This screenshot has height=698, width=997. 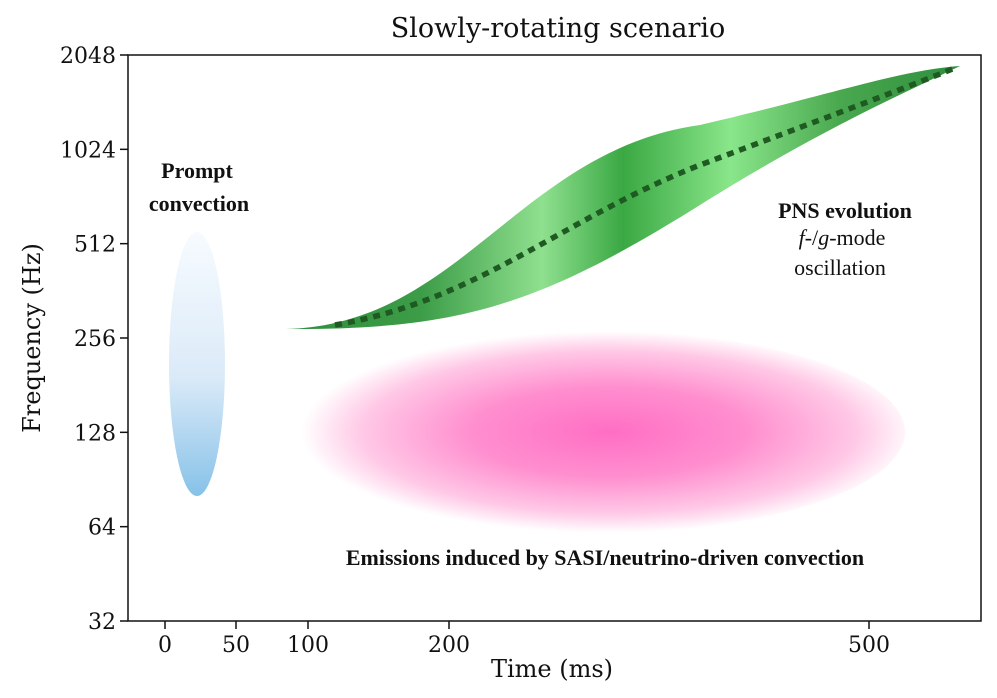 What do you see at coordinates (88, 56) in the screenshot?
I see `y-tick-label: 2048` at bounding box center [88, 56].